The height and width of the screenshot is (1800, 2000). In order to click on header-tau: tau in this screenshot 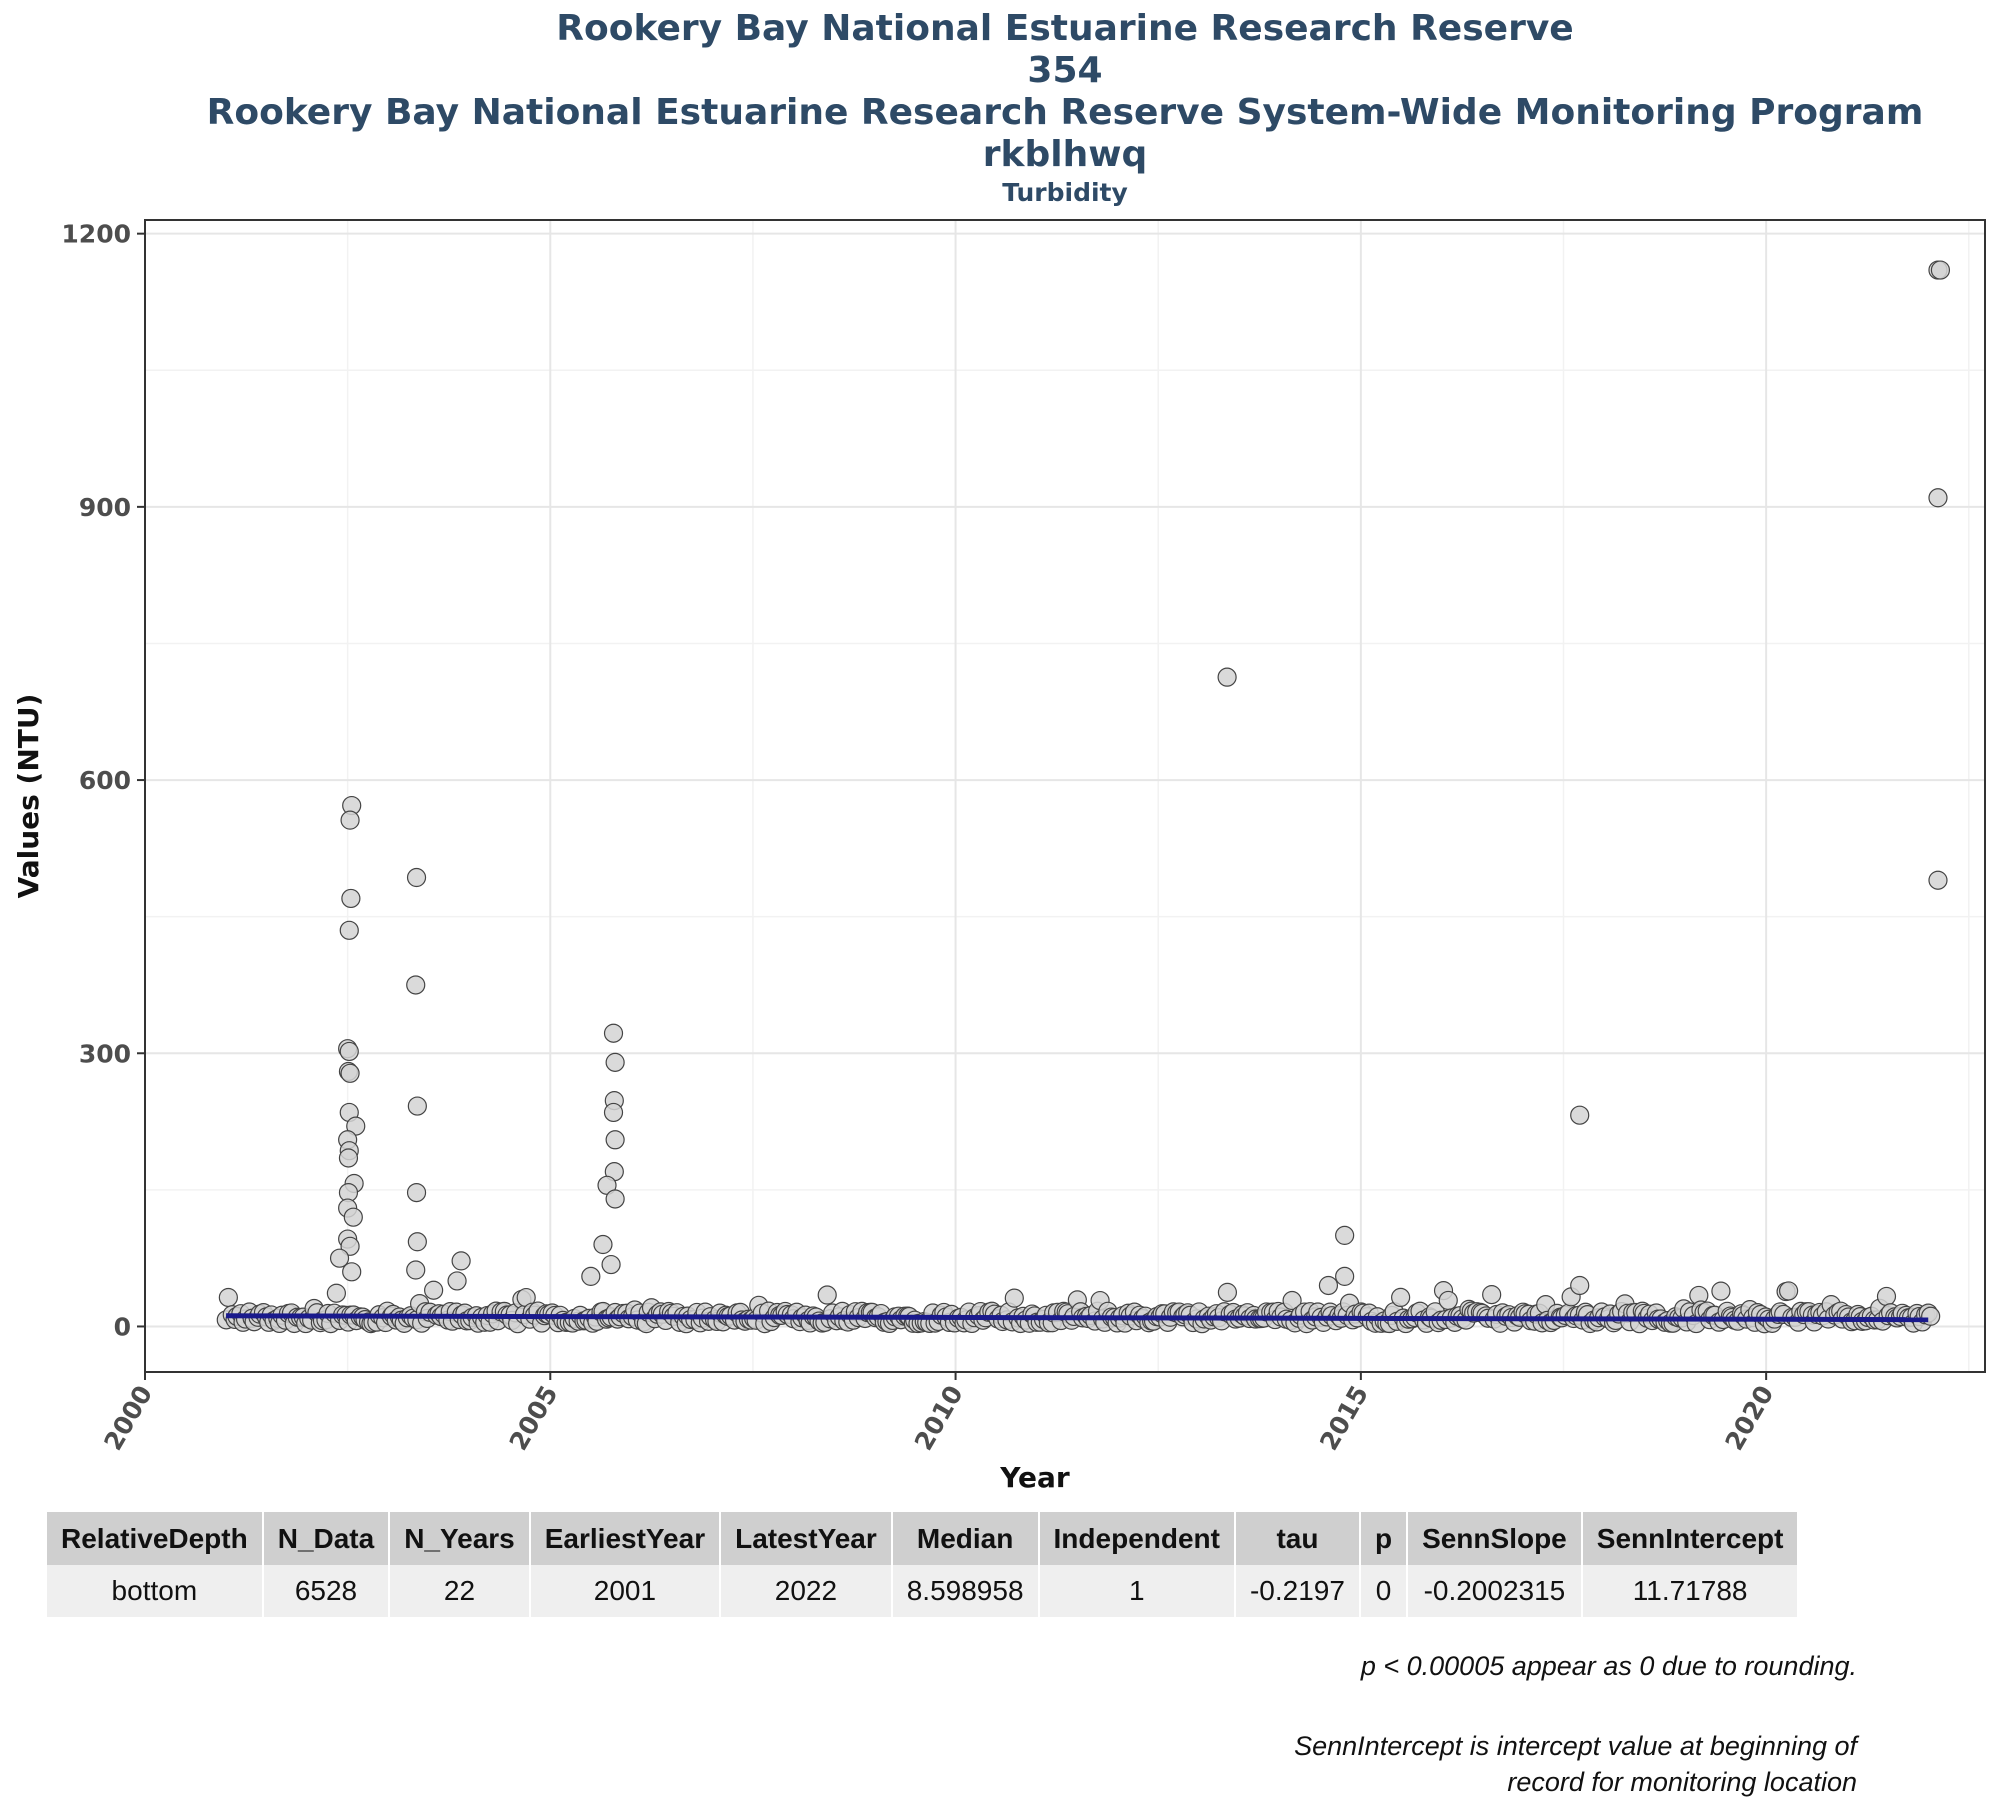, I will do `click(1297, 1538)`.